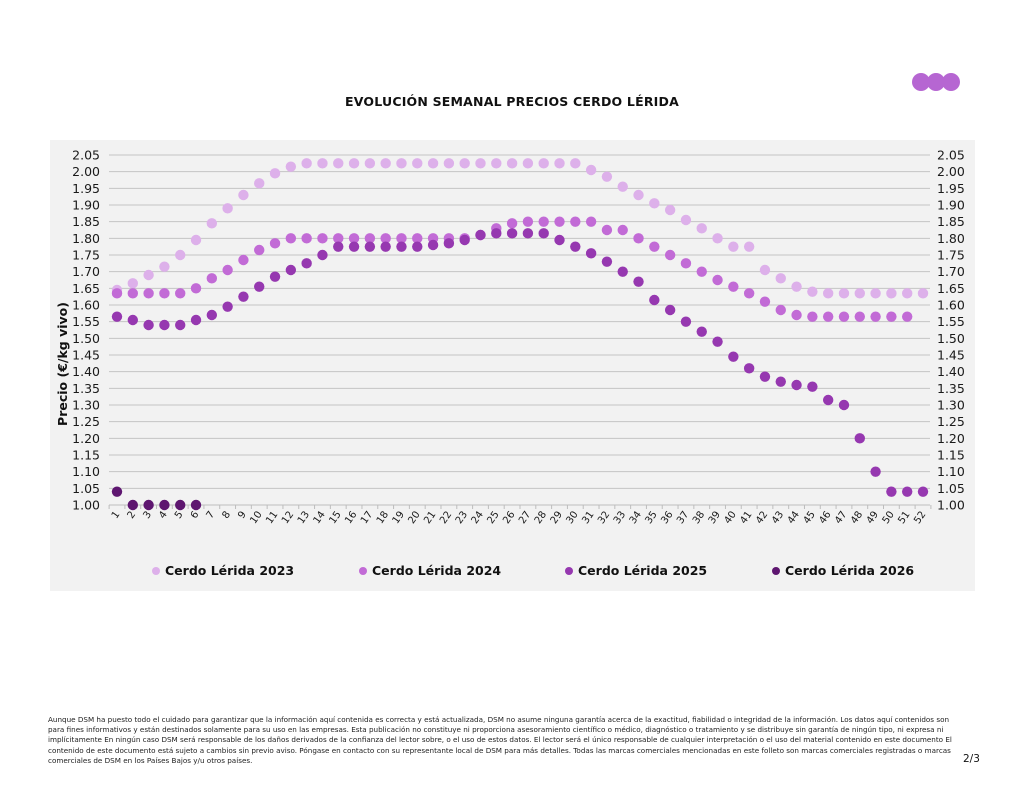  What do you see at coordinates (588, 517) in the screenshot?
I see `x-tick-label: 31` at bounding box center [588, 517].